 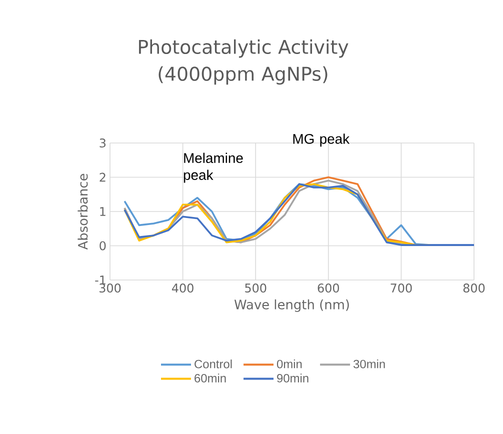 What do you see at coordinates (243, 62) in the screenshot?
I see `chart-title: Photocatalytic Activity (4000ppm AgNPs)` at bounding box center [243, 62].